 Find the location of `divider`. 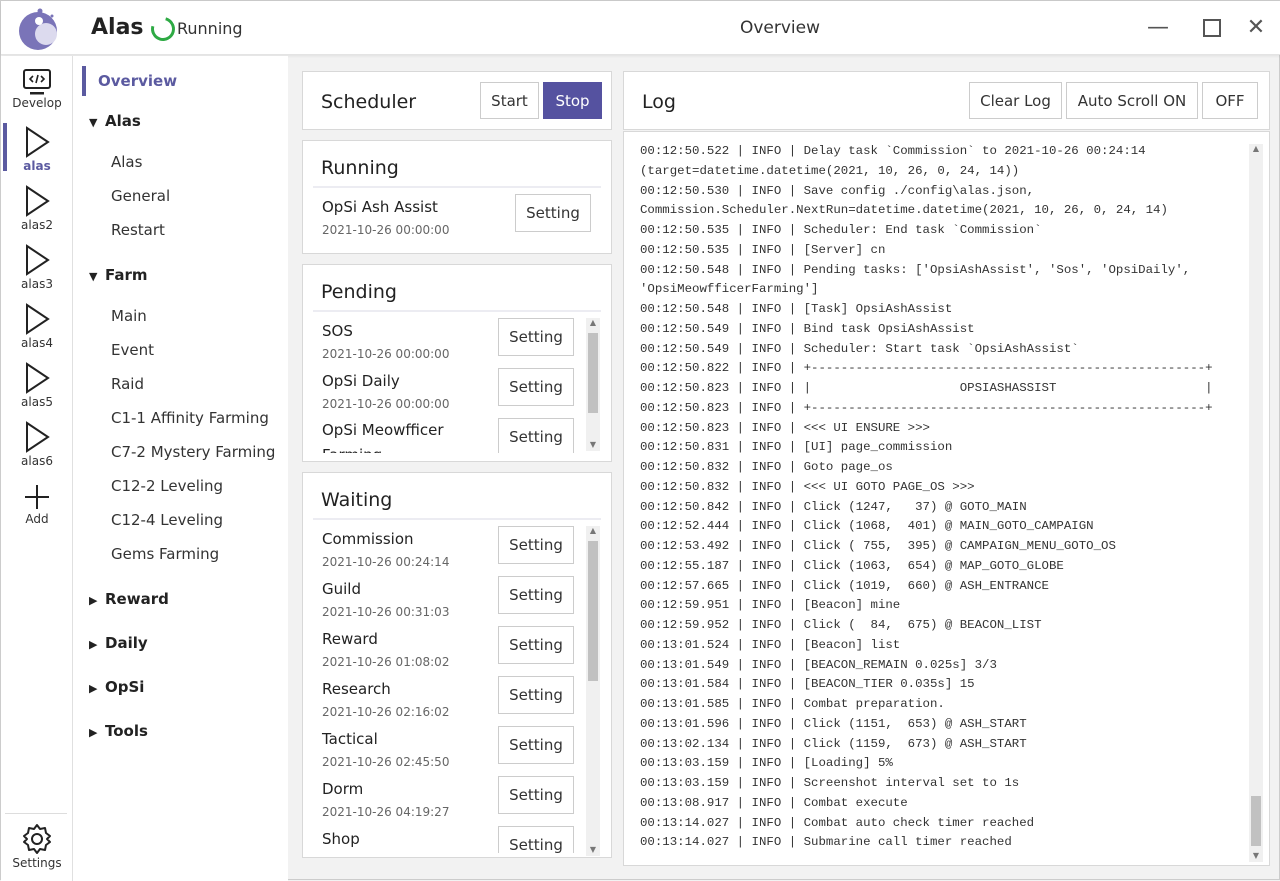

divider is located at coordinates (457, 187).